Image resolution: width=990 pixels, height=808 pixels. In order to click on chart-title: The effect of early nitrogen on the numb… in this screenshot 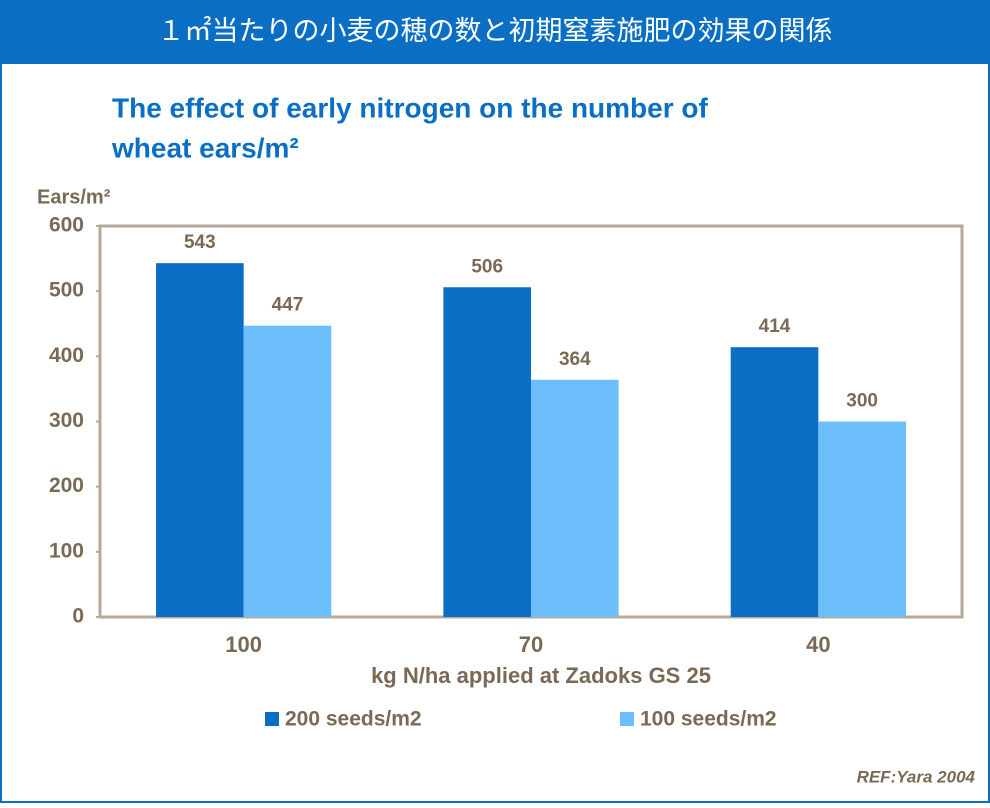, I will do `click(410, 107)`.